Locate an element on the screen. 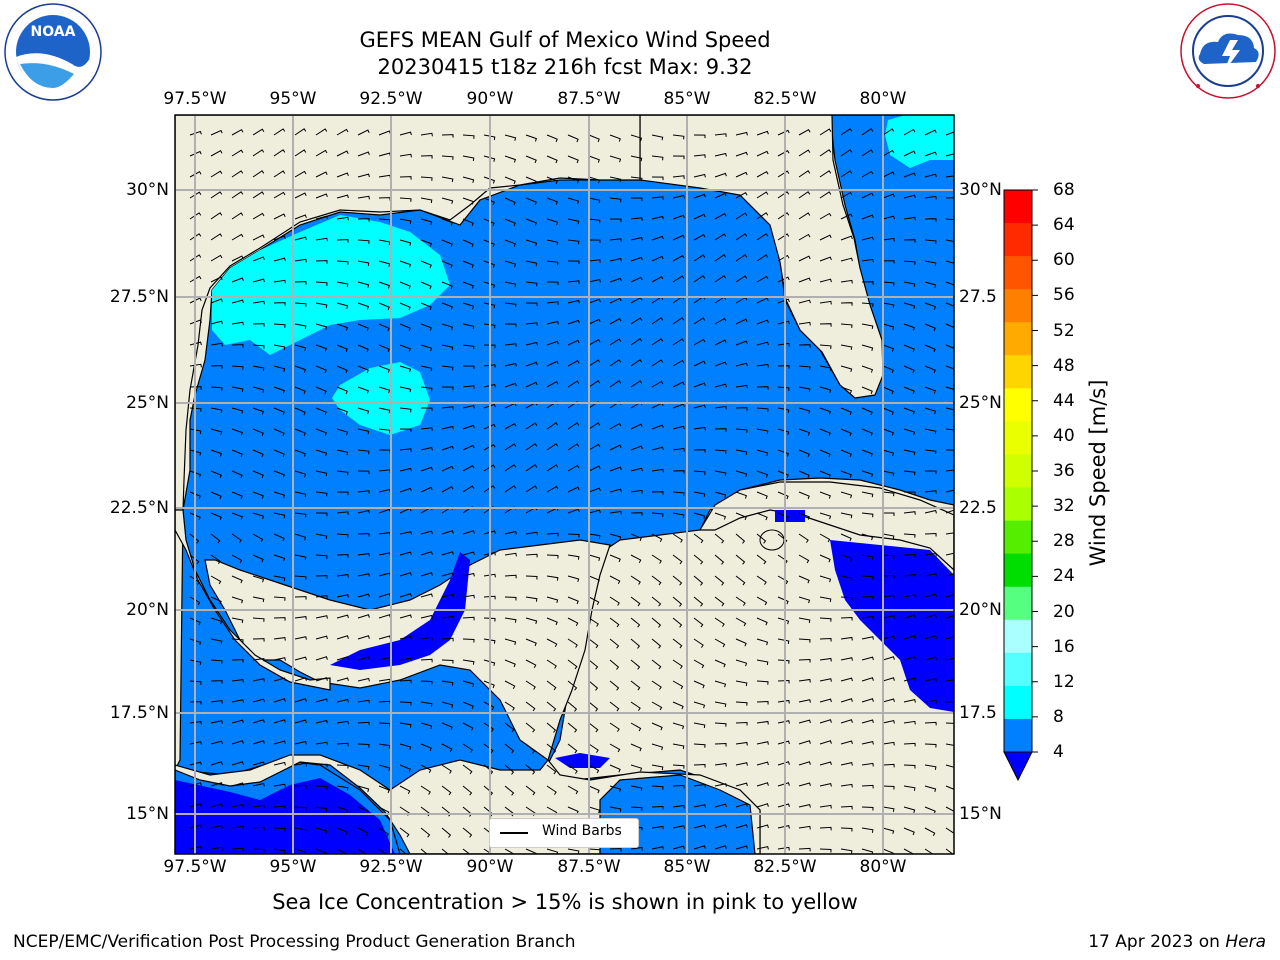 Image resolution: width=1280 pixels, height=960 pixels. lon-tick-label: 80°W is located at coordinates (883, 867).